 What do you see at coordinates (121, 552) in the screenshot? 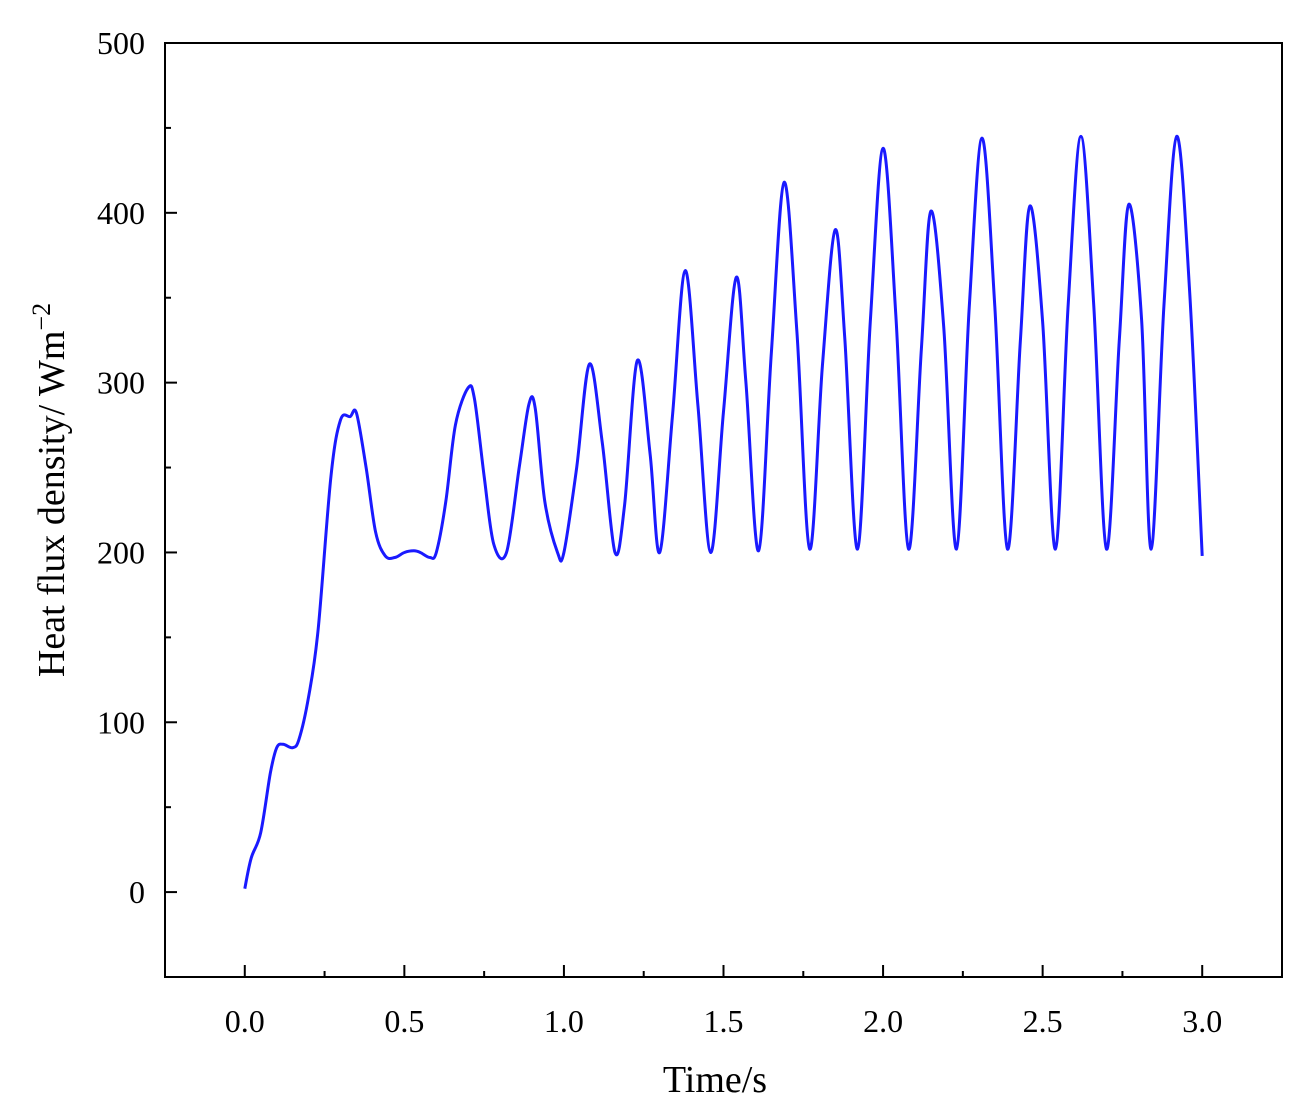
I see `y-tick-label: 200` at bounding box center [121, 552].